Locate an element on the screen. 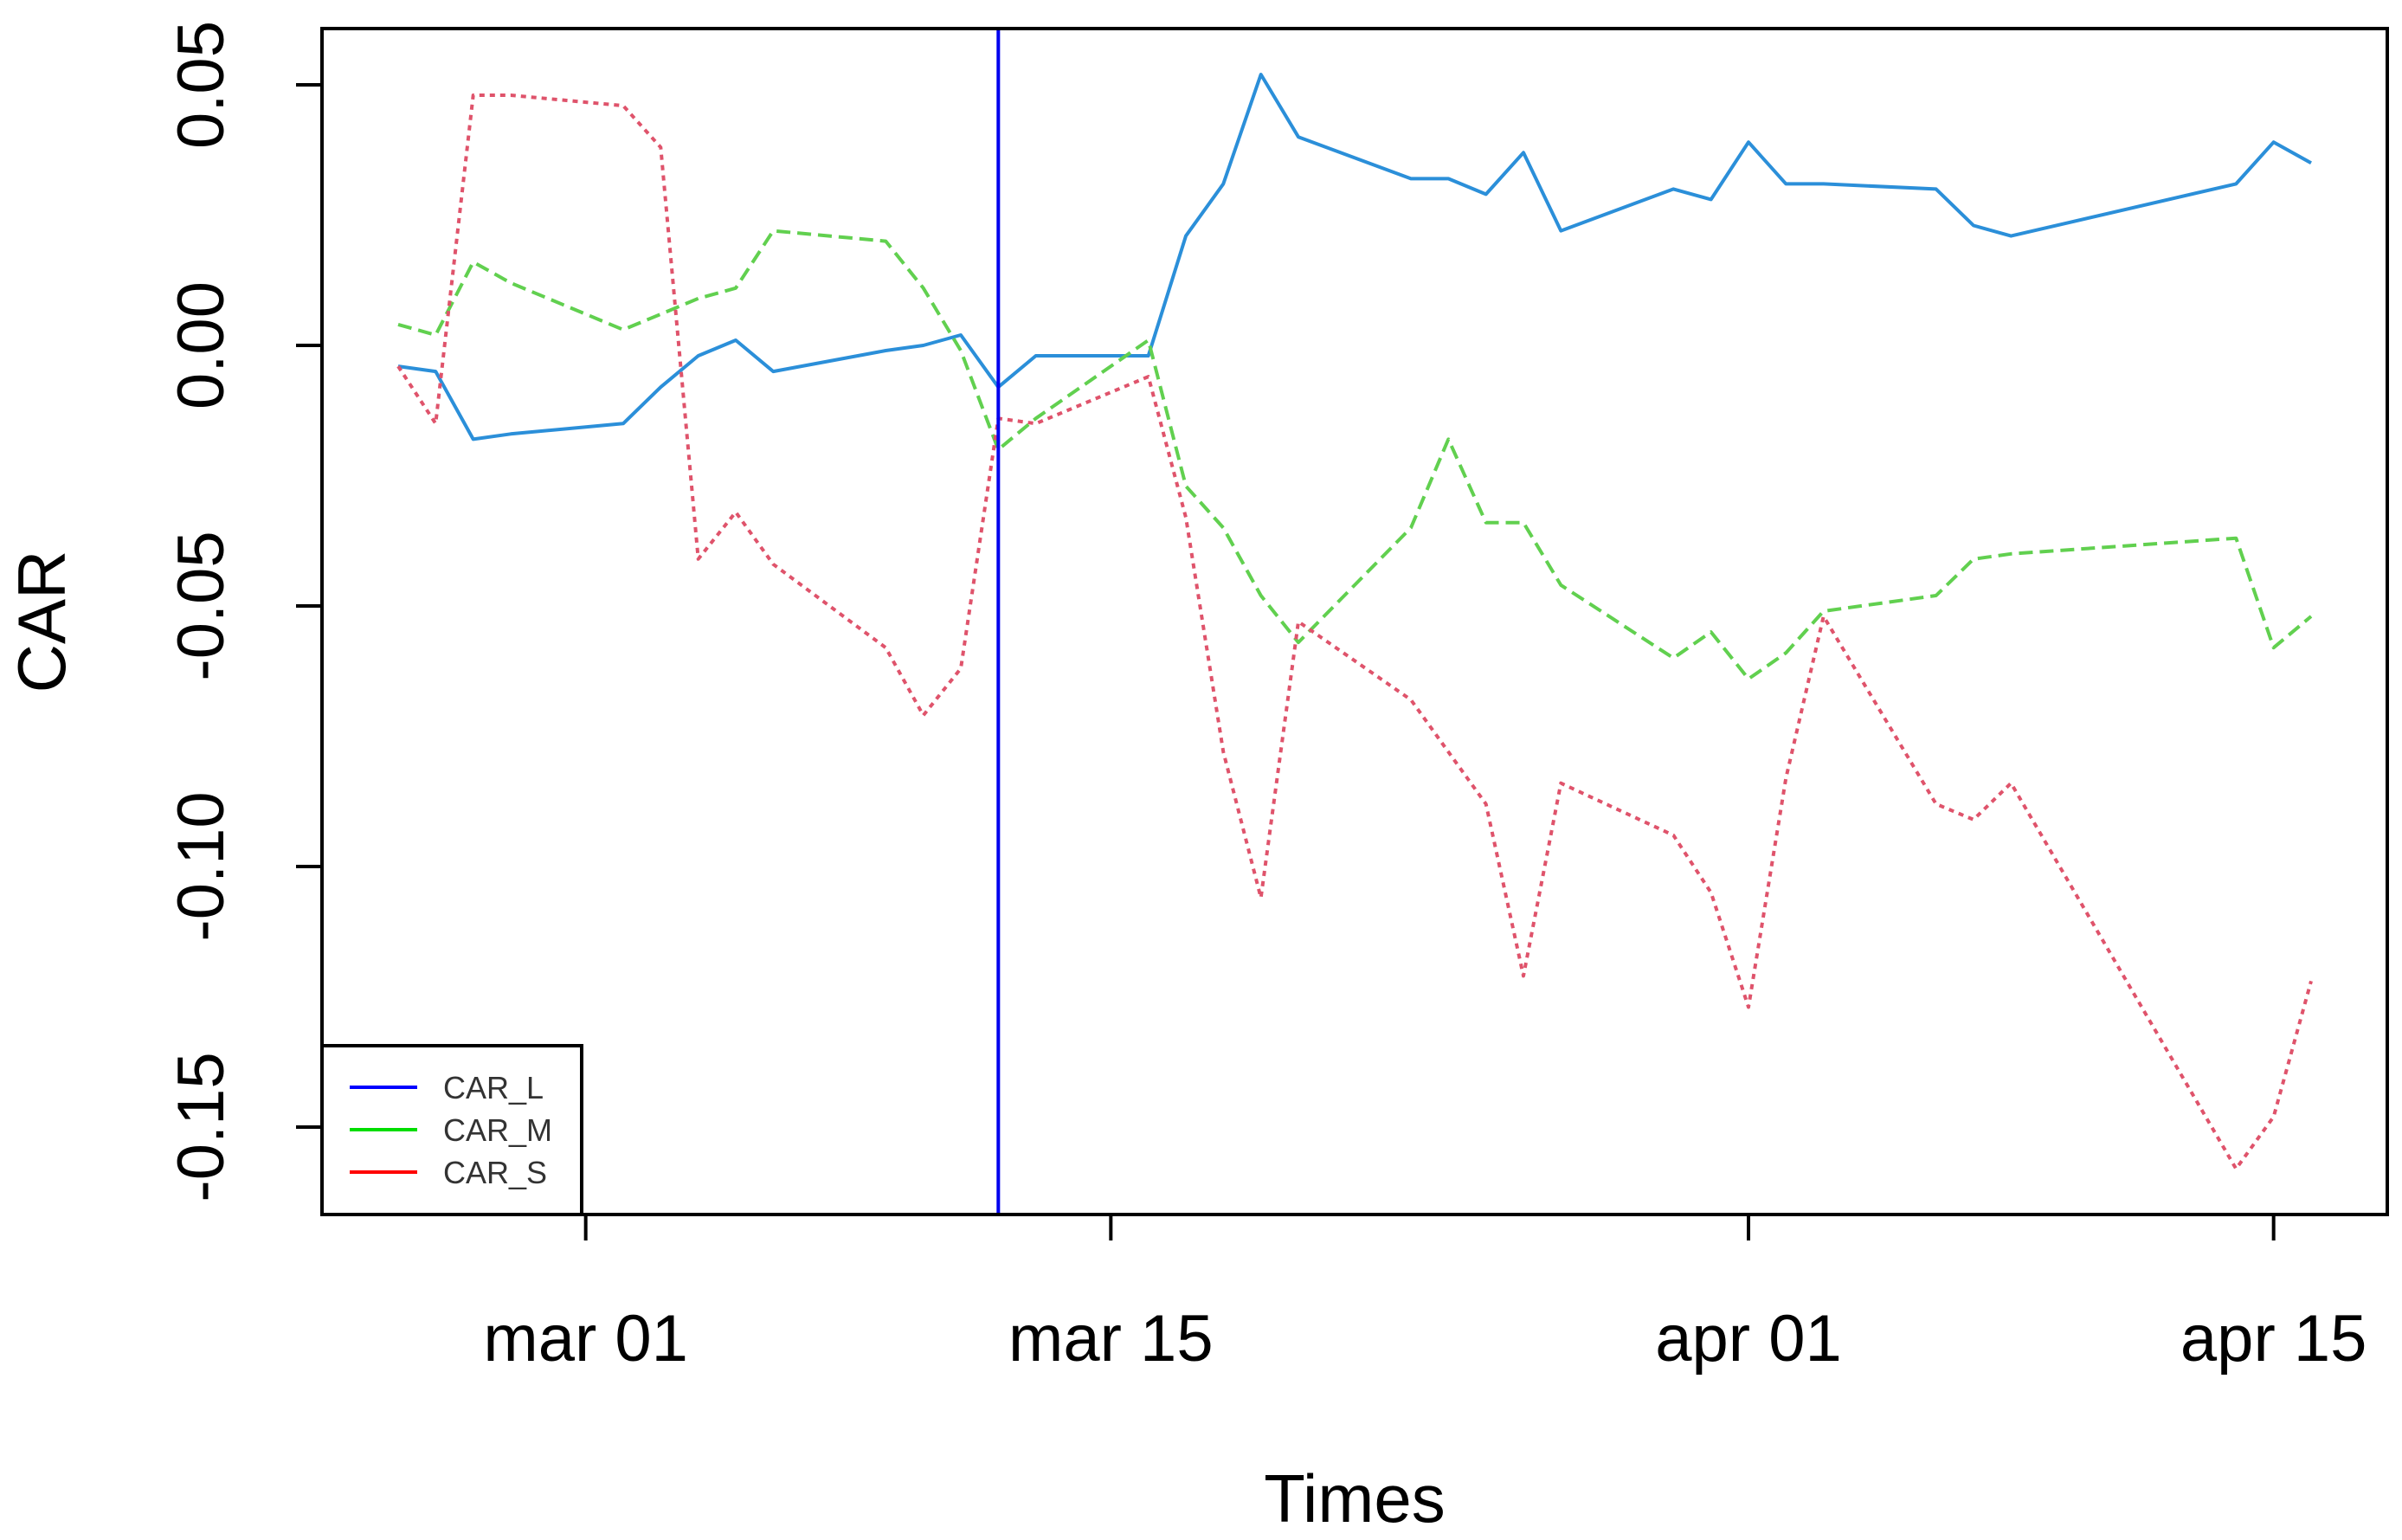 This screenshot has width=2402, height=1540. y-tick-label: 0.05 is located at coordinates (201, 85).